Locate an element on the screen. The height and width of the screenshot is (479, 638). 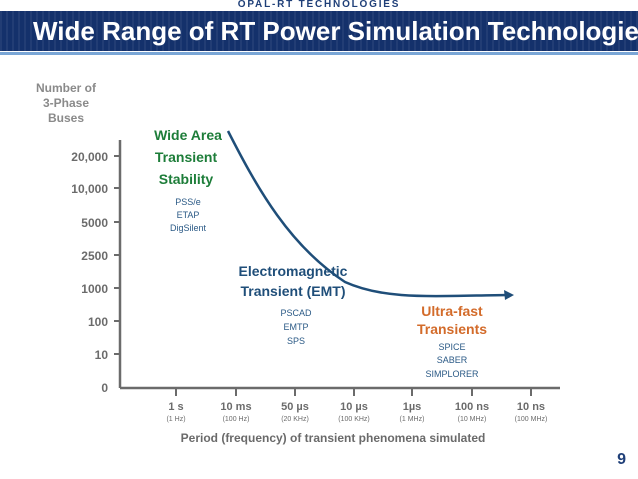
y-tick-label-0: 0 is located at coordinates (104, 388).